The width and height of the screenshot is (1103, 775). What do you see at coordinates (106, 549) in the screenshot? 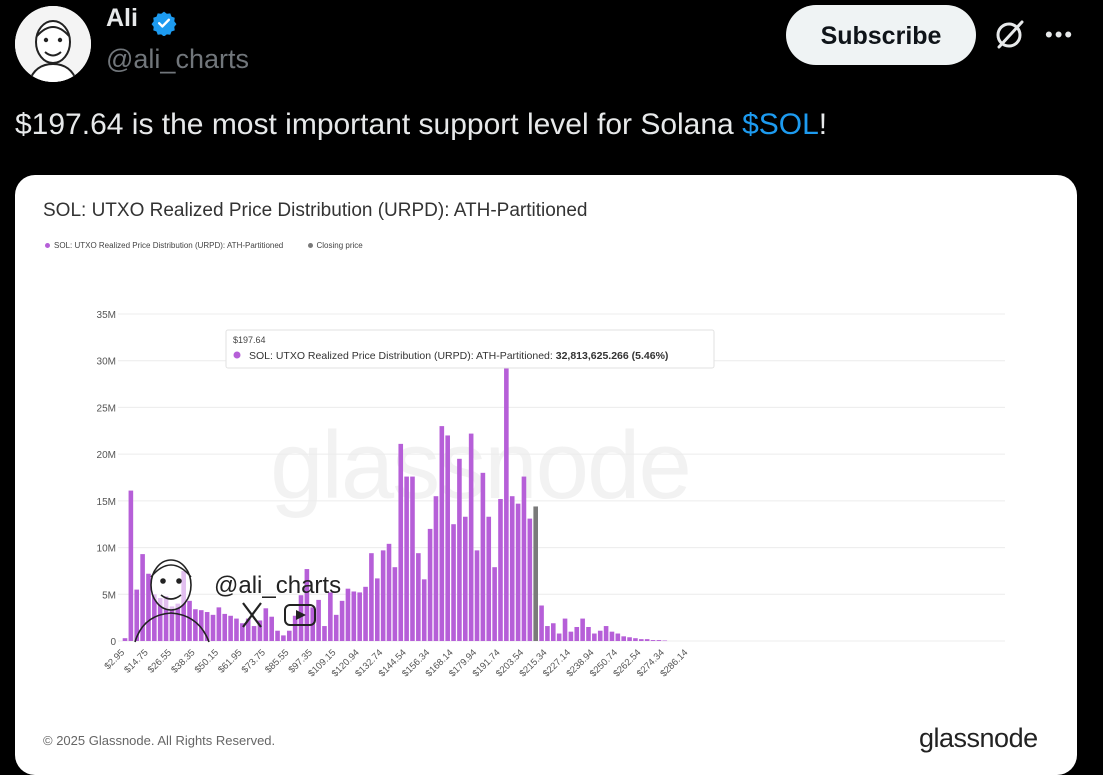
I see `y-tick-label: 10M` at bounding box center [106, 549].